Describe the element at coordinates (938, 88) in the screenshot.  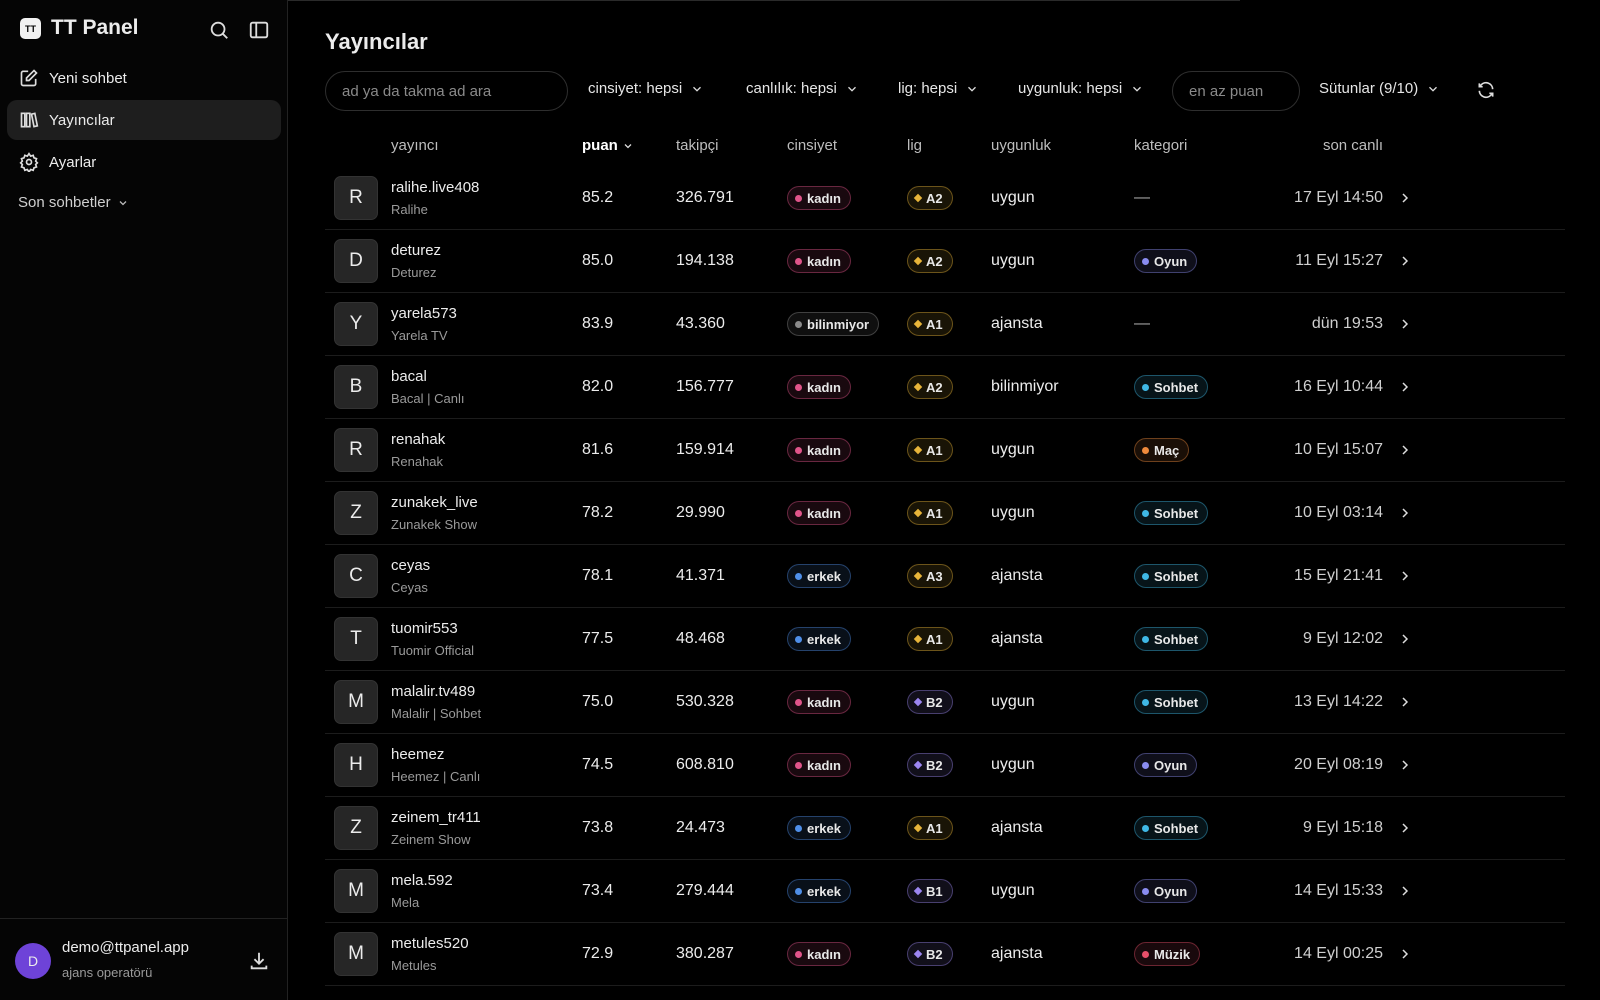
I see `filter-dropdown: lig: hepsi` at that location.